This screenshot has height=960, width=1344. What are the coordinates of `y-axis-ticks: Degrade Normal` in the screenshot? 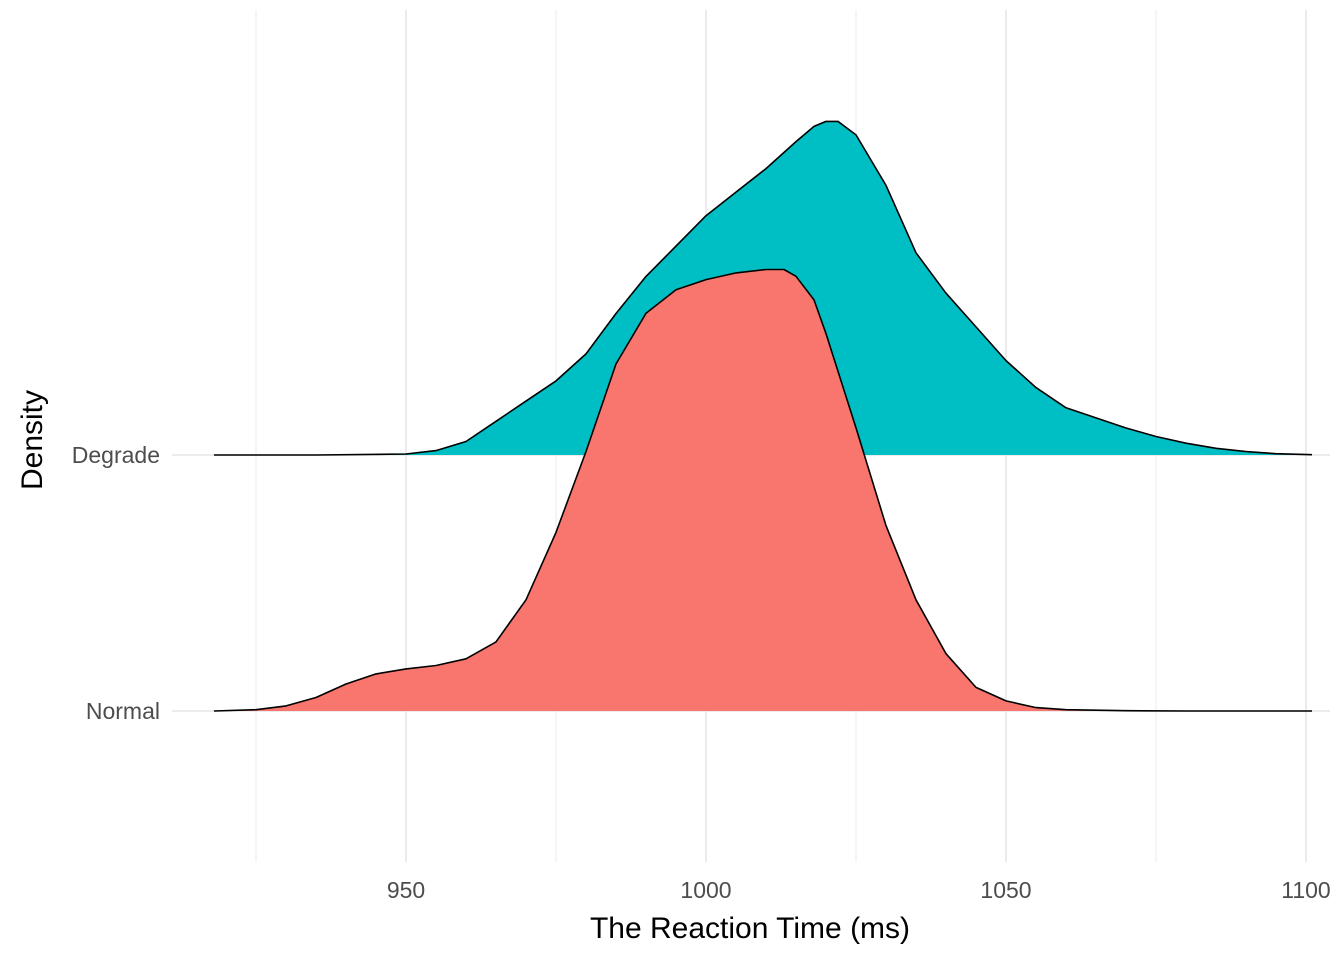 It's located at (116, 583).